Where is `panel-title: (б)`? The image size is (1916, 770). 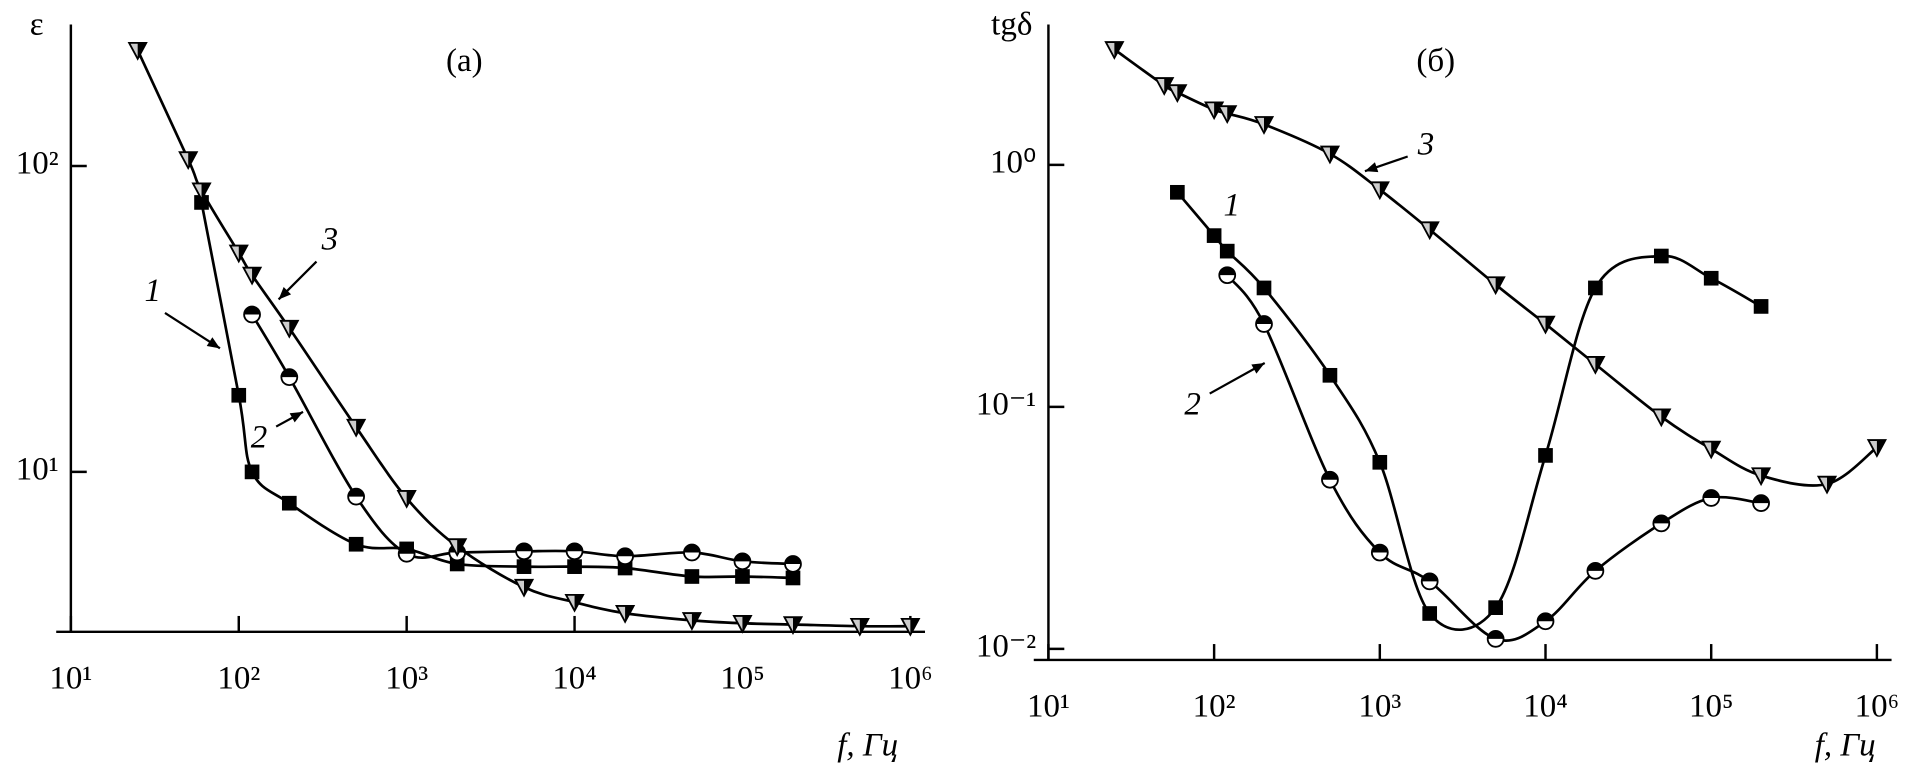
panel-title: (б) is located at coordinates (1435, 61).